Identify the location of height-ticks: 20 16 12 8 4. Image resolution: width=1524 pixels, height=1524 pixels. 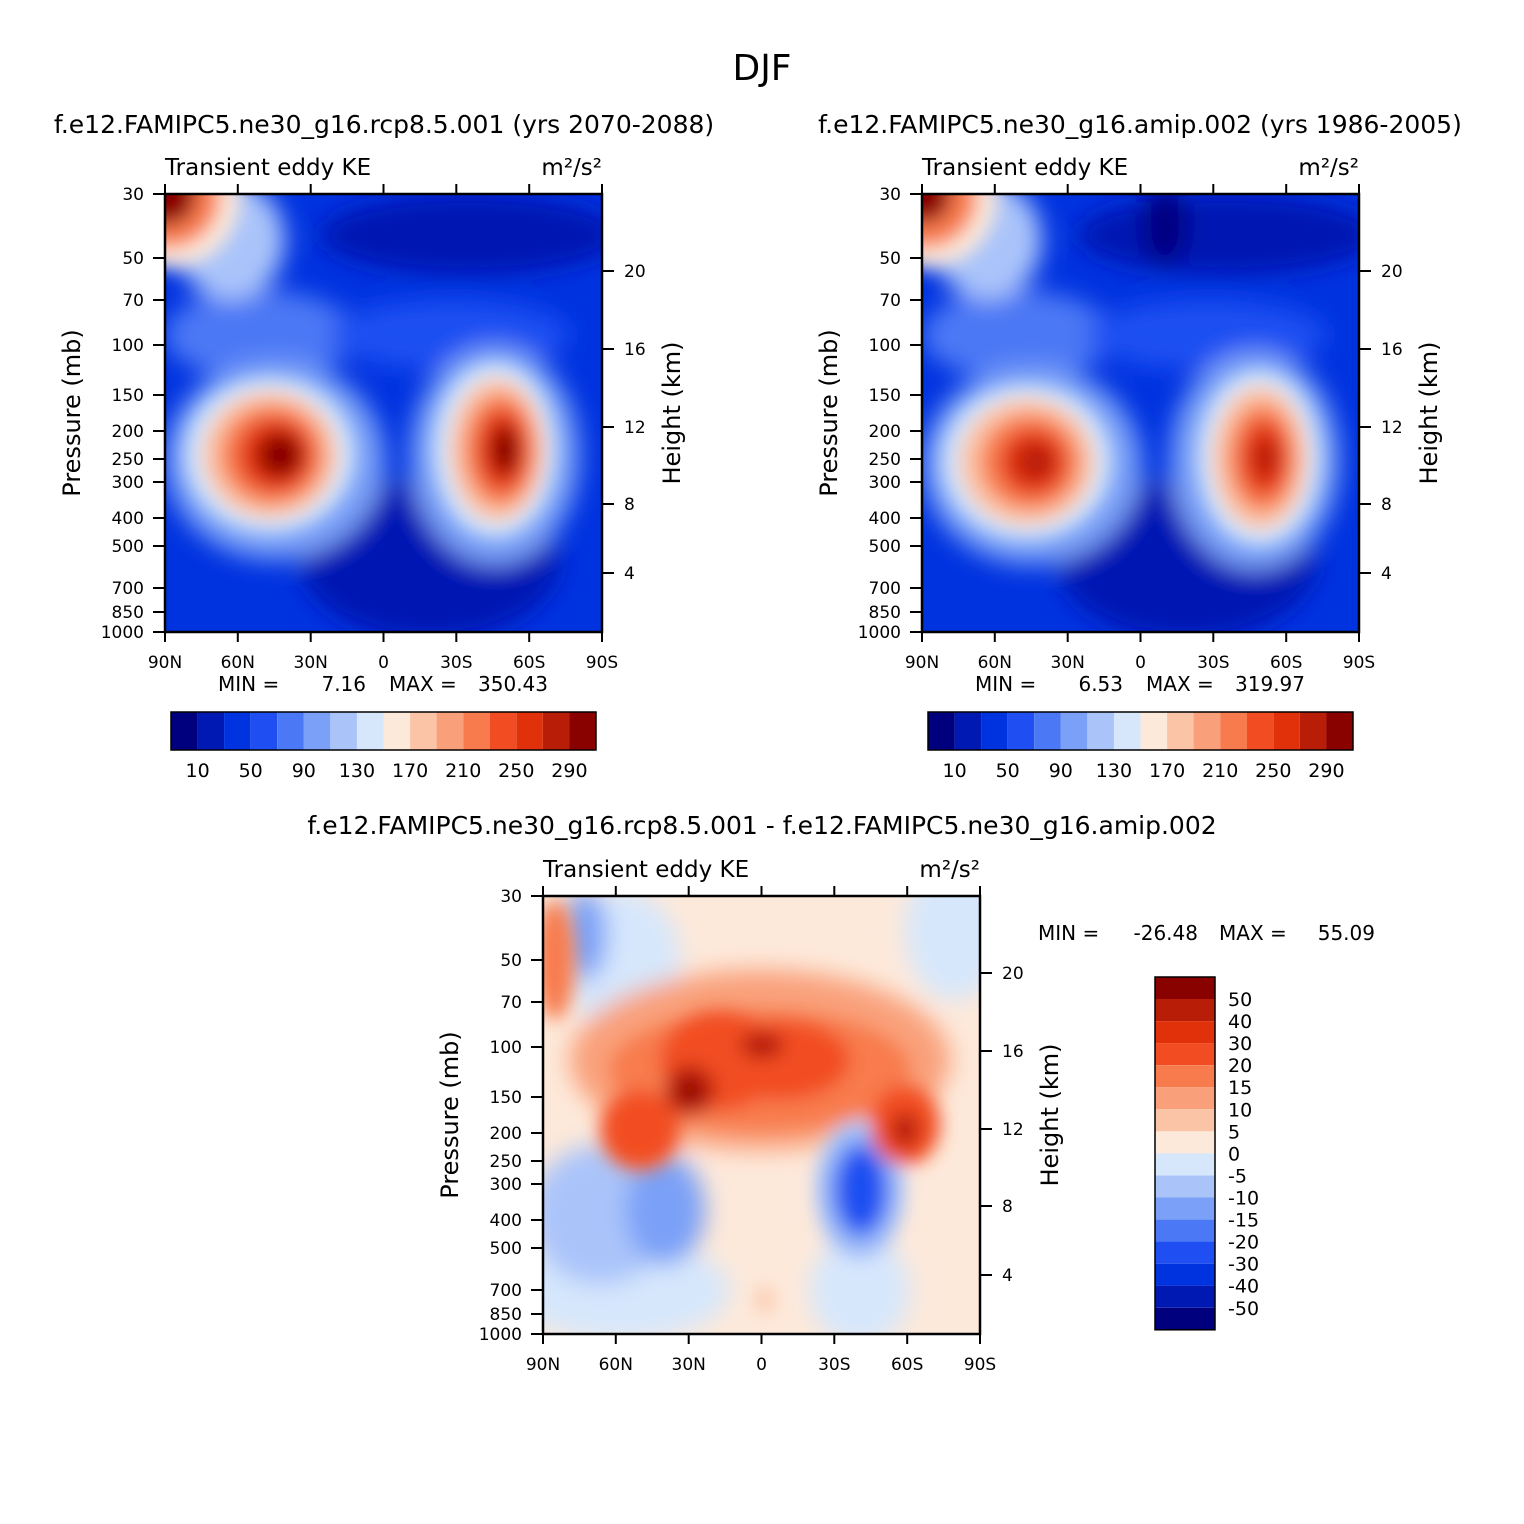
(1002, 1125).